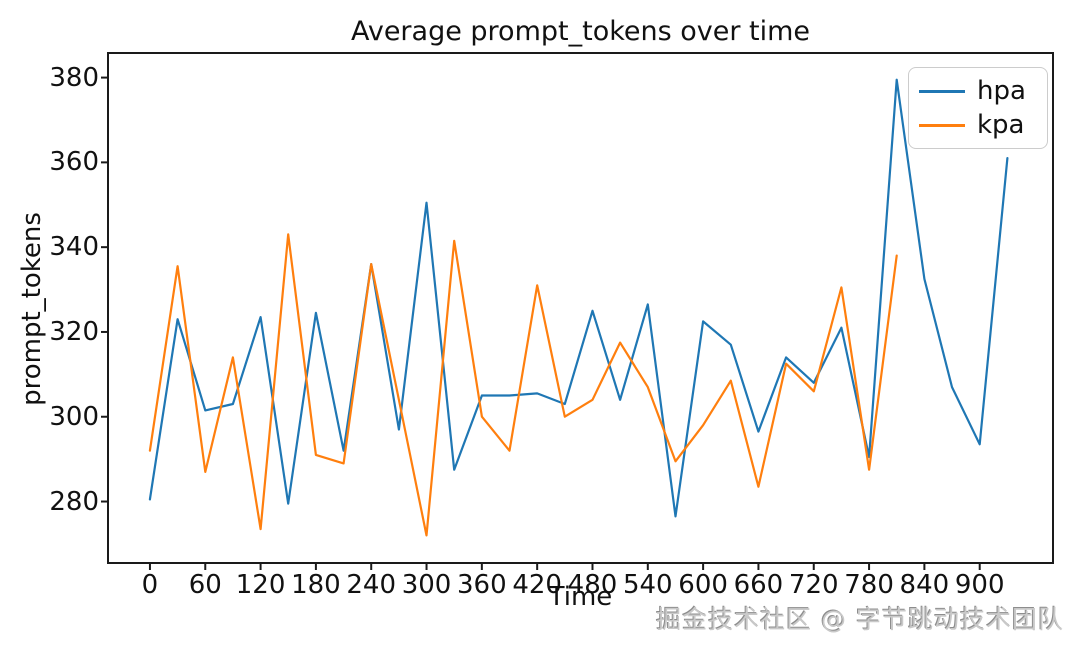 This screenshot has width=1080, height=648. I want to click on hpa-line-swatch, so click(942, 91).